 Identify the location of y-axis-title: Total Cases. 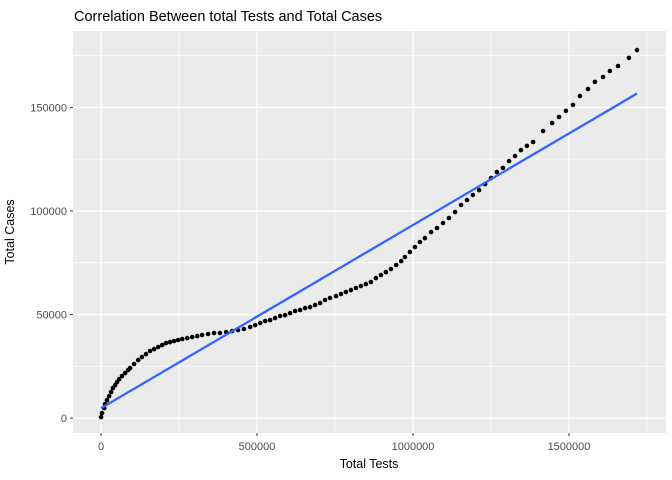
(10, 231).